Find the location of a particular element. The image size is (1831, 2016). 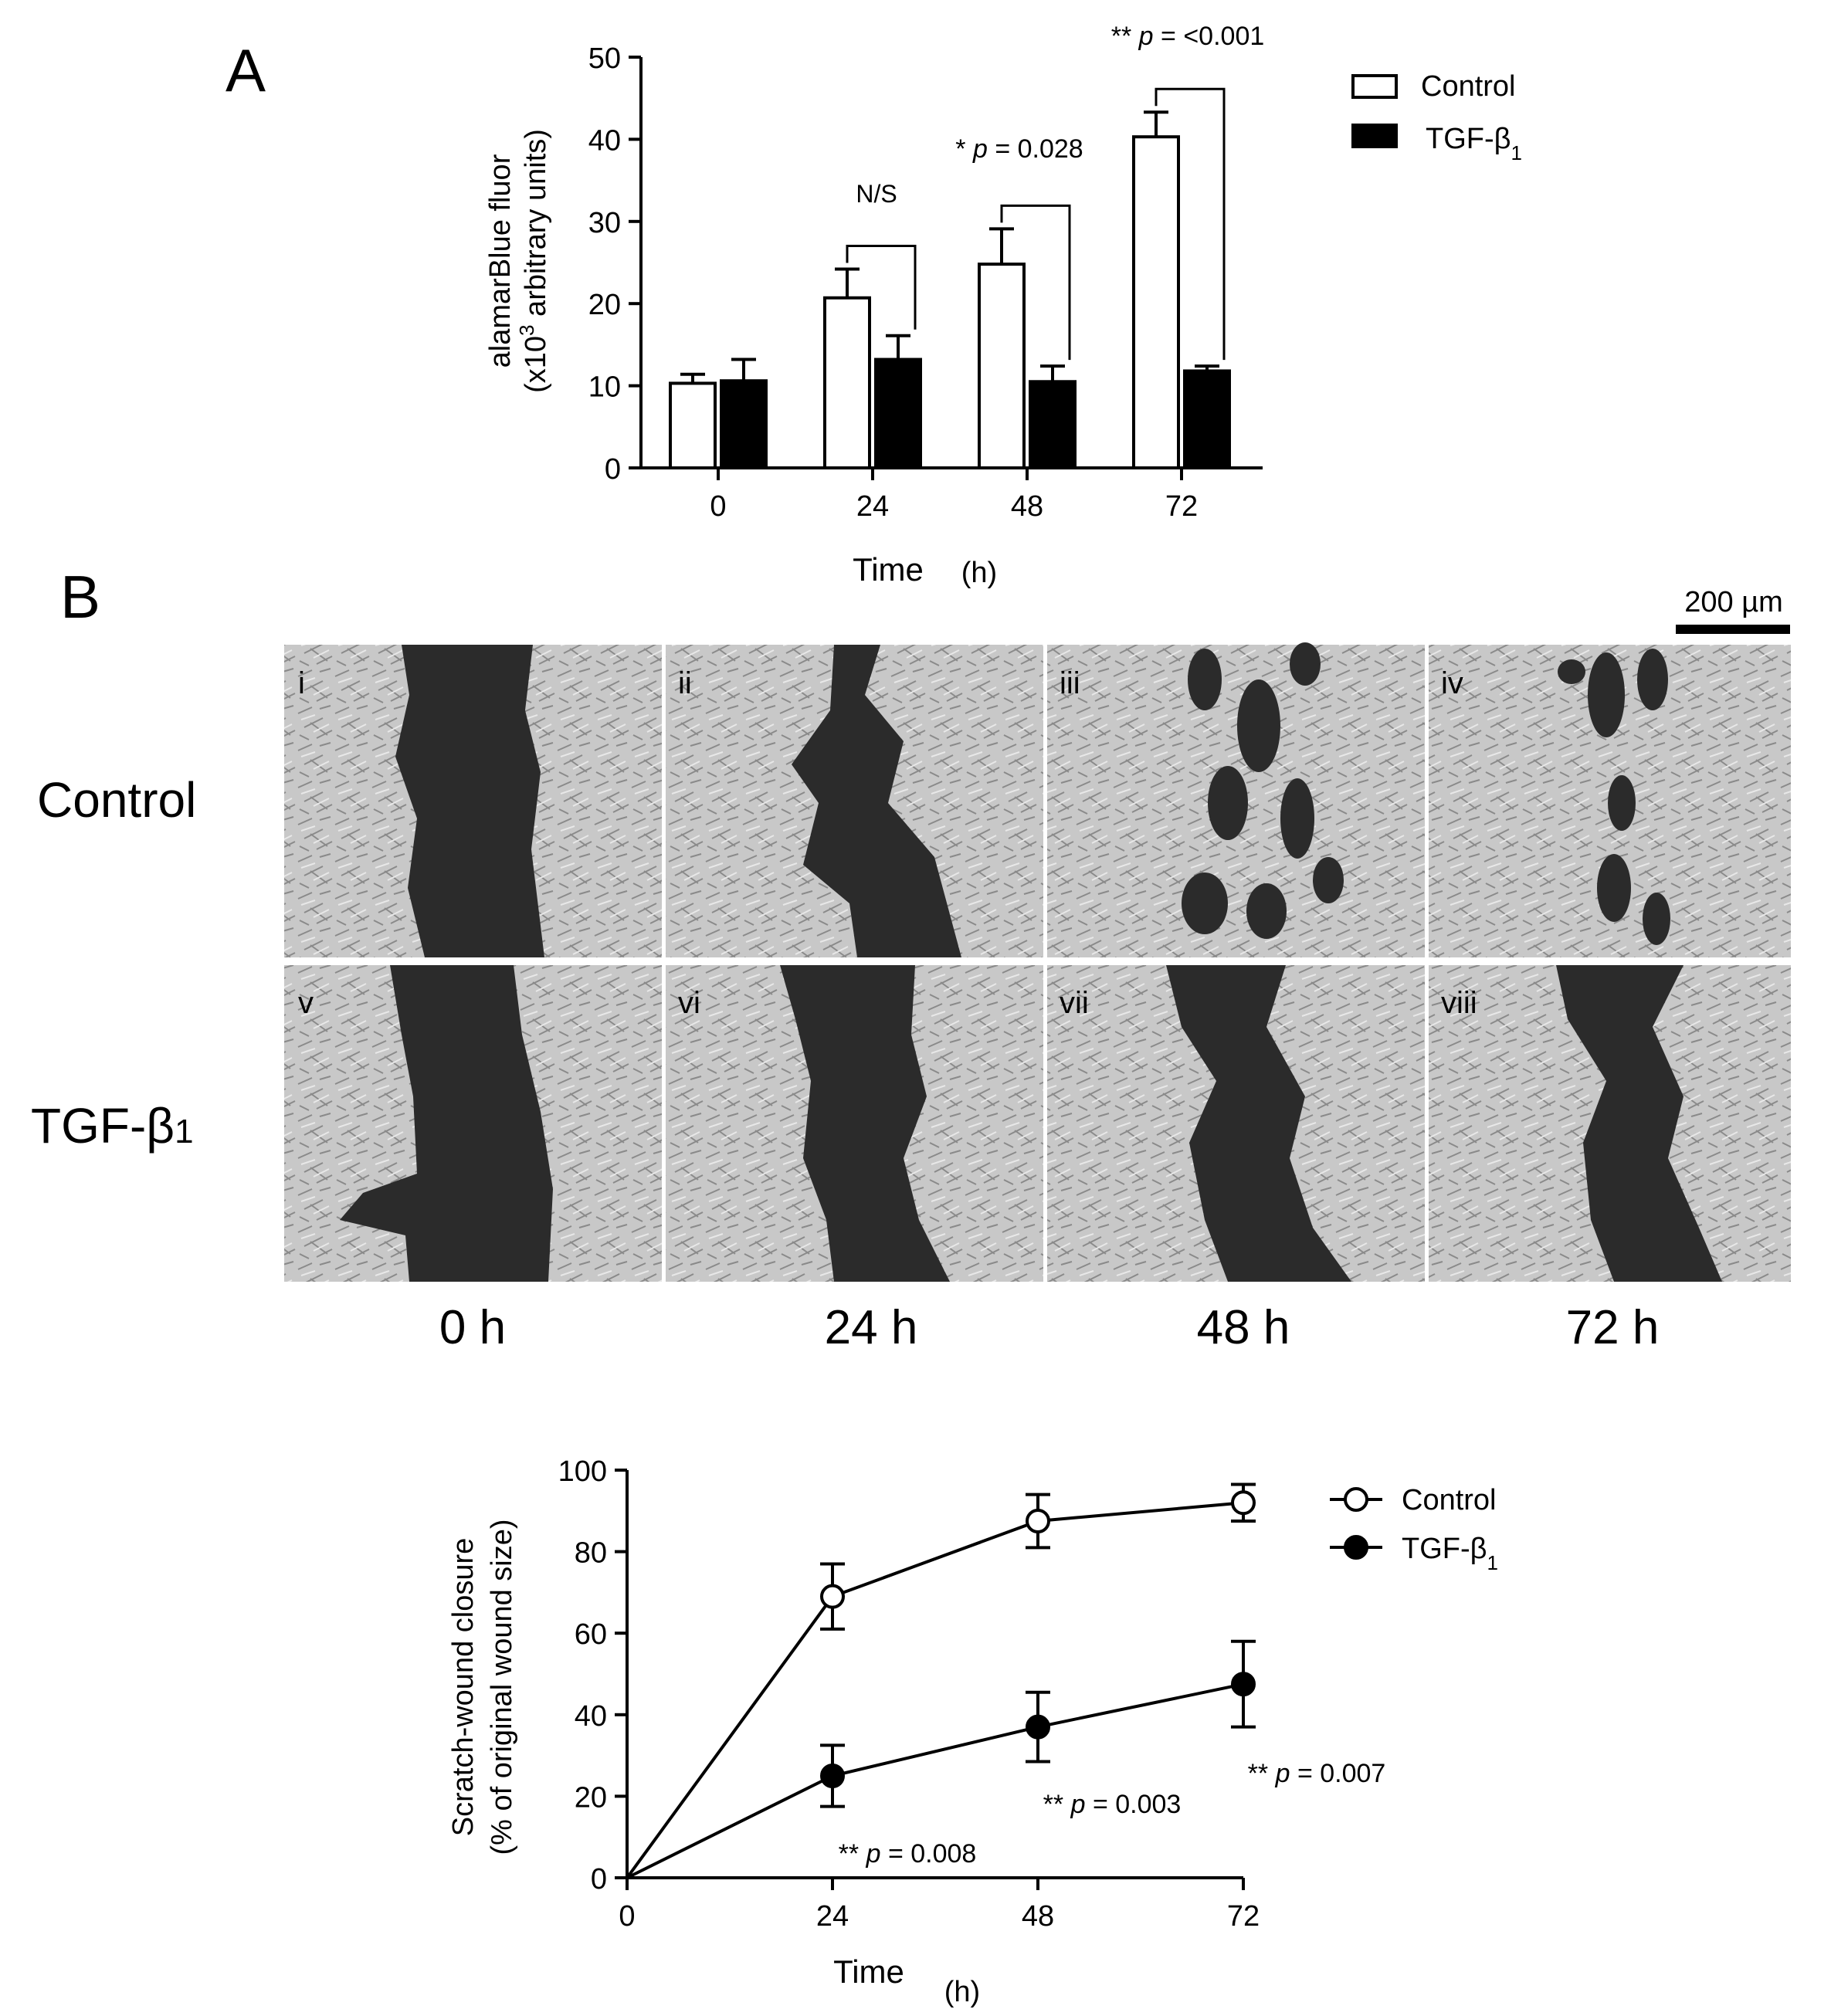

annotation-line-72h: ** p = 0.007 is located at coordinates (1317, 1773).